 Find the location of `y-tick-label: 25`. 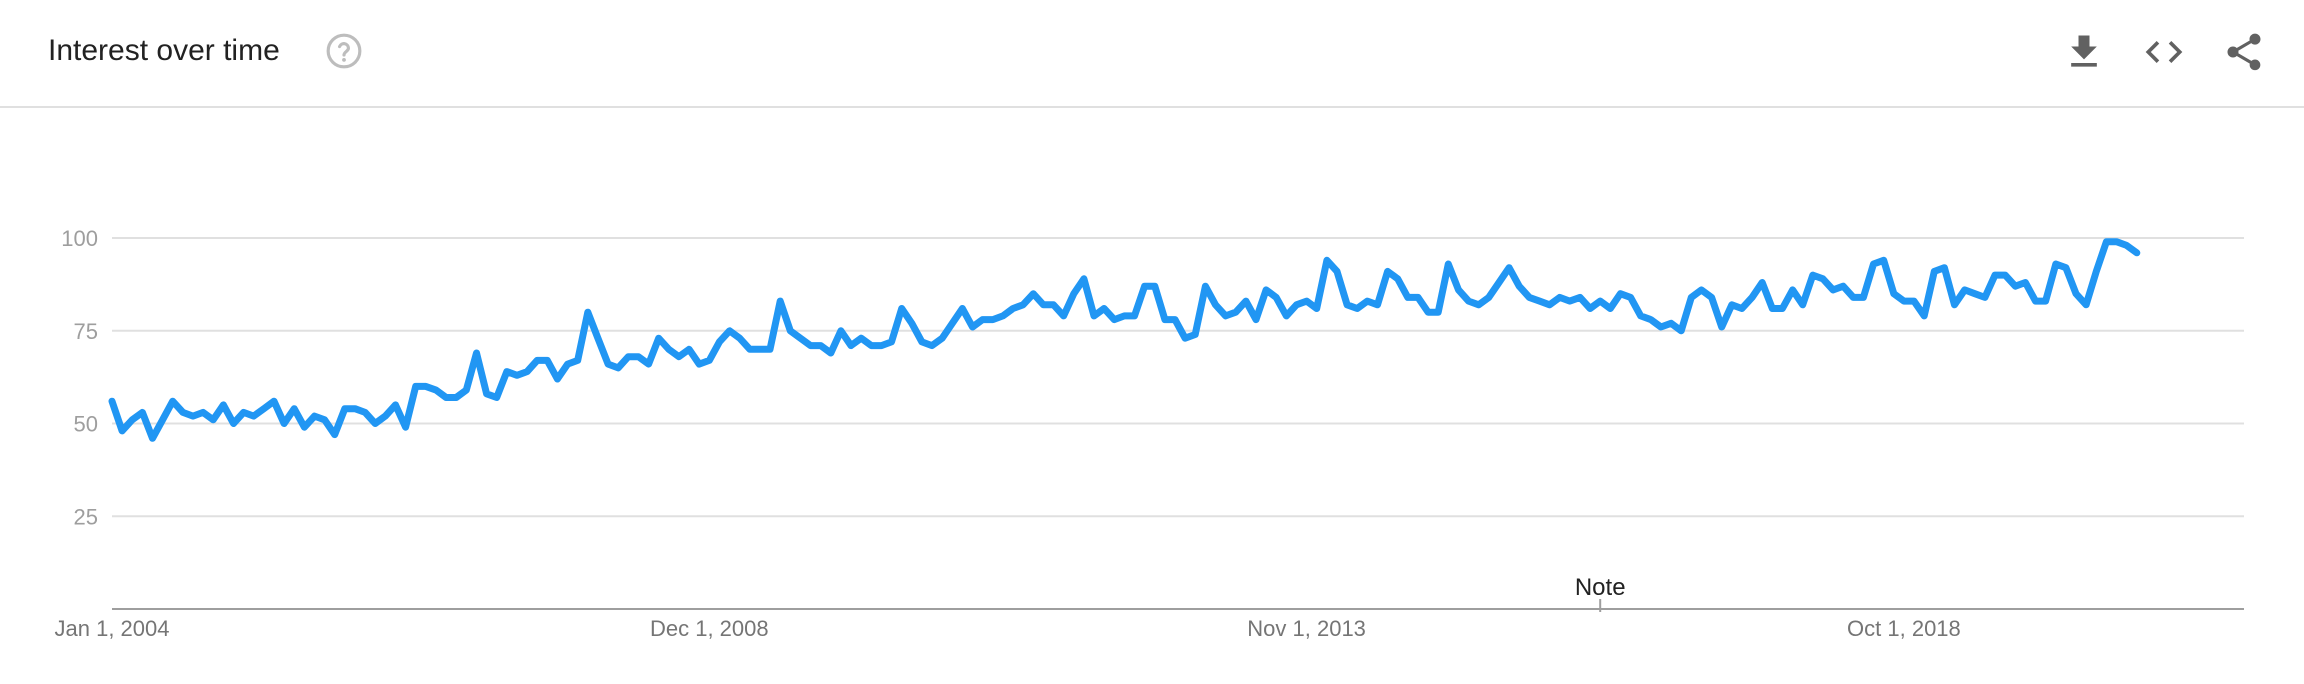

y-tick-label: 25 is located at coordinates (86, 516).